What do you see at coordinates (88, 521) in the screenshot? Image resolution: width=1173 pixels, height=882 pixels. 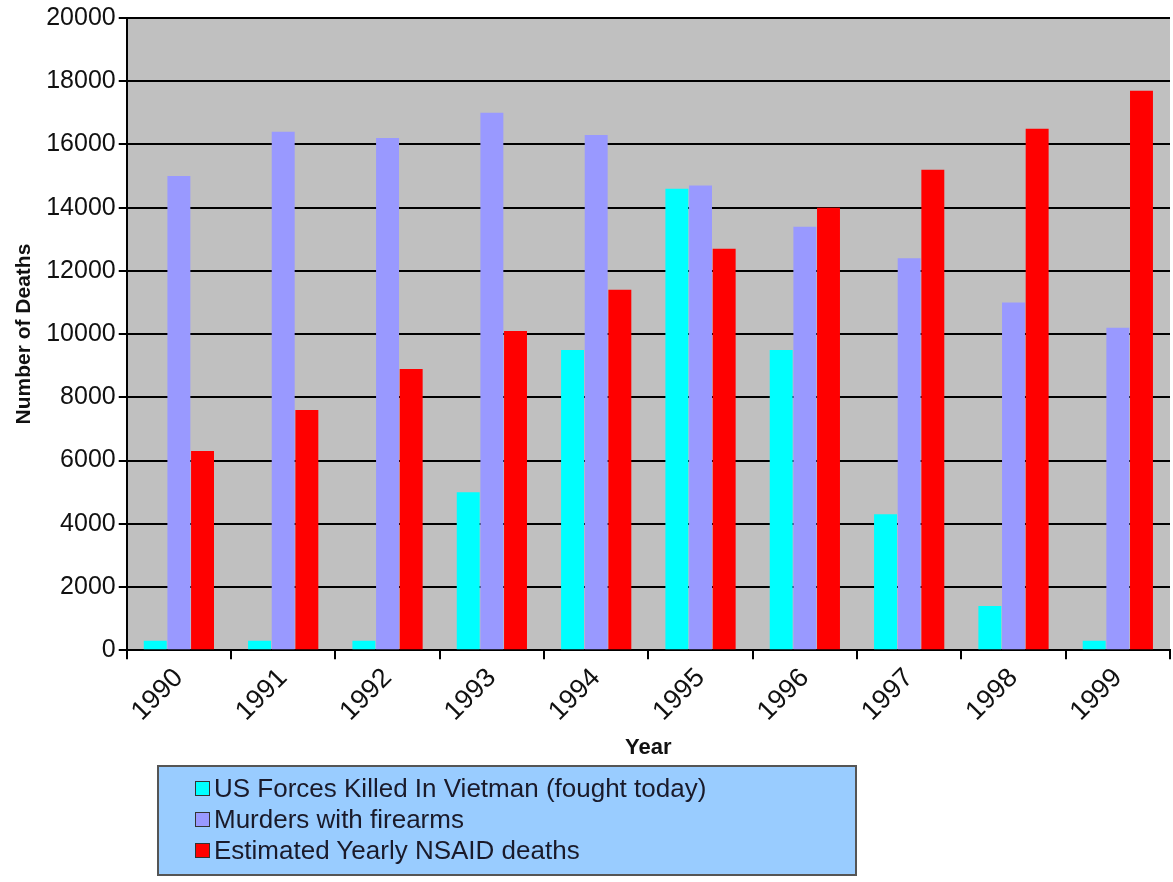 I see `y-tick-label: 4000` at bounding box center [88, 521].